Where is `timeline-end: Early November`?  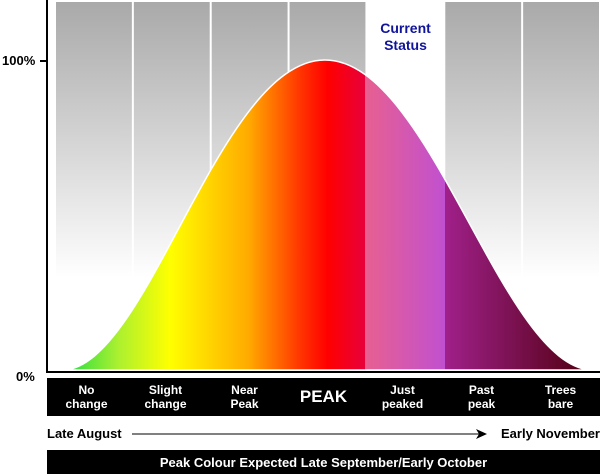 timeline-end: Early November is located at coordinates (550, 433).